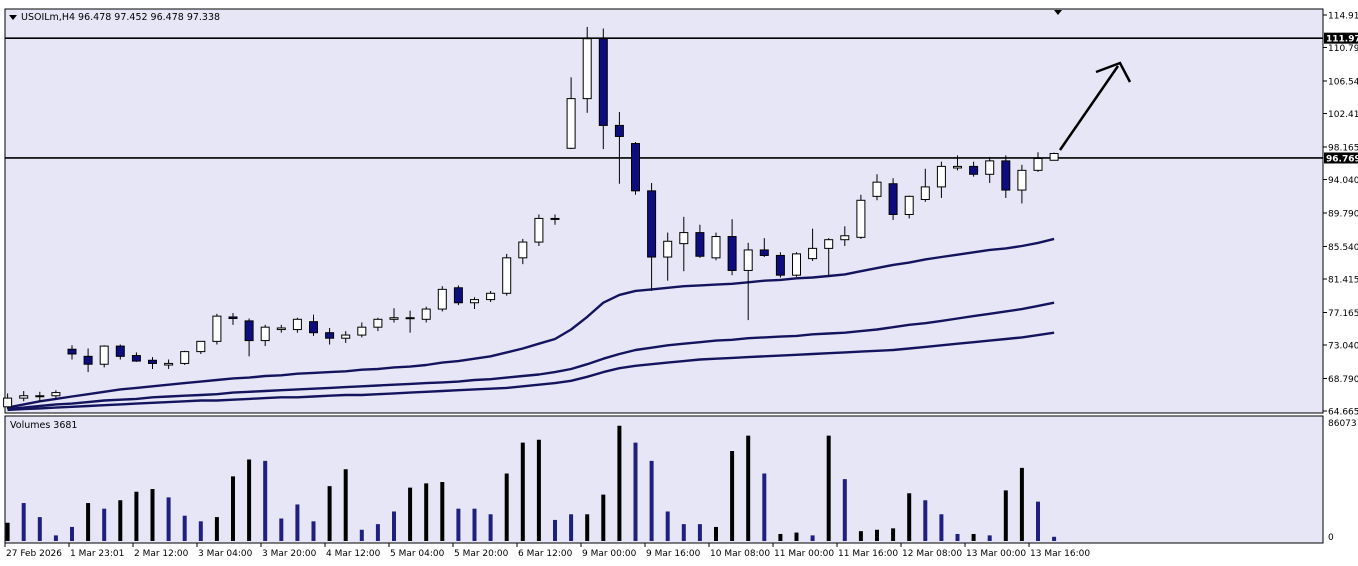  What do you see at coordinates (804, 554) in the screenshot?
I see `time-tick-label: 11 Mar 00:00` at bounding box center [804, 554].